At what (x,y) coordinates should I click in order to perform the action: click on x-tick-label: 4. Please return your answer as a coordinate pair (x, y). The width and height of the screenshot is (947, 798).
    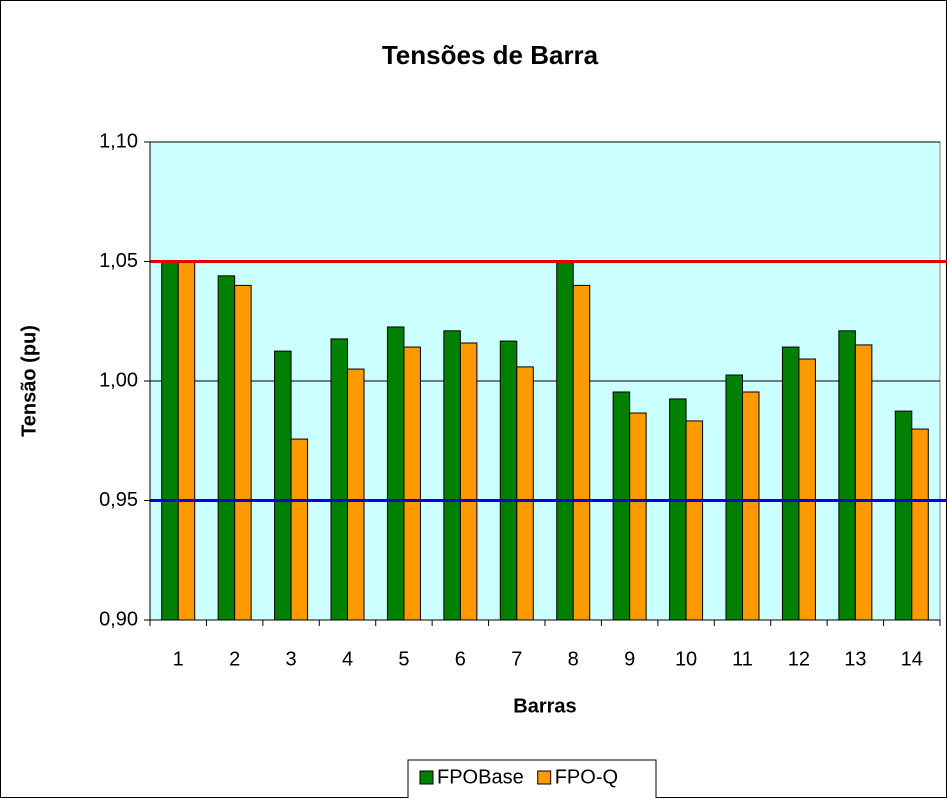
    Looking at the image, I should click on (347, 659).